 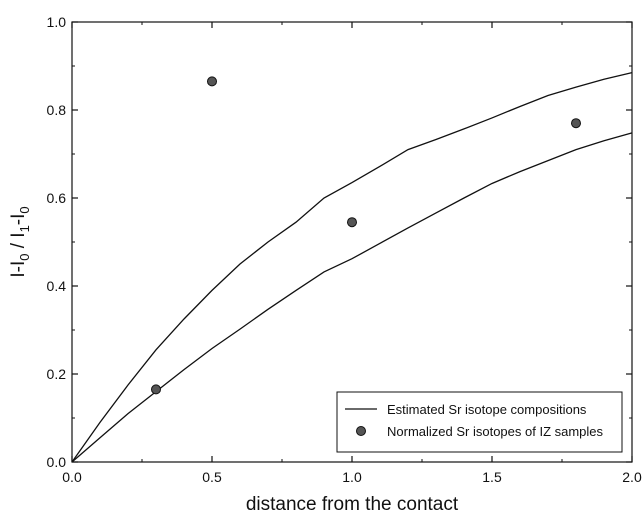 I want to click on y-tick-label: 0.0, so click(x=57, y=462).